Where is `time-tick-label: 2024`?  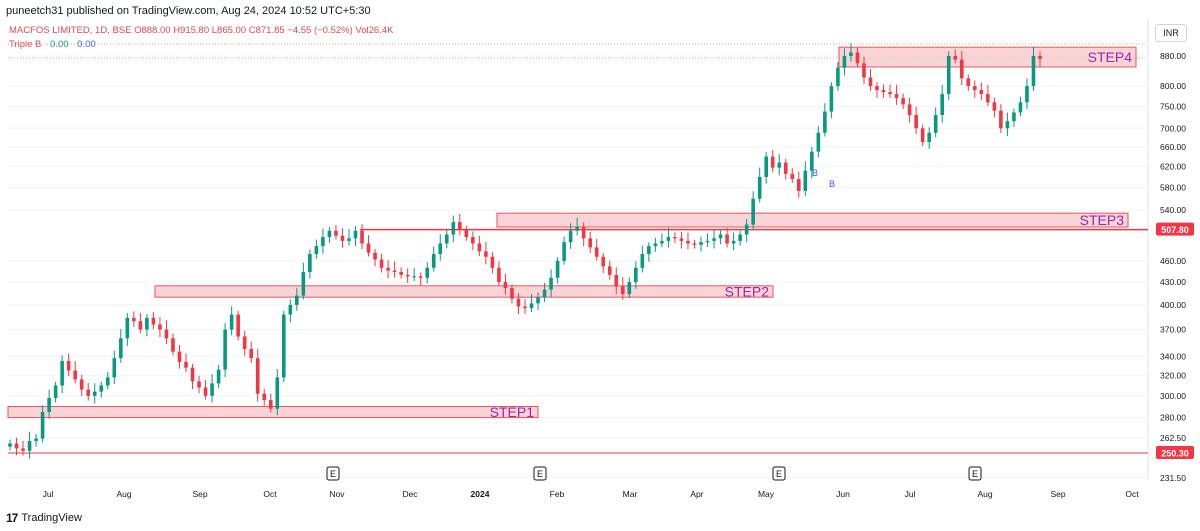 time-tick-label: 2024 is located at coordinates (480, 494).